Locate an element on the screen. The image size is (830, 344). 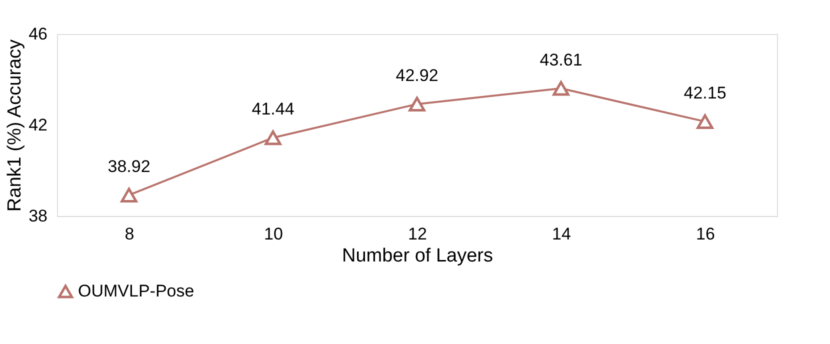
x-tick-label: 16 is located at coordinates (705, 234).